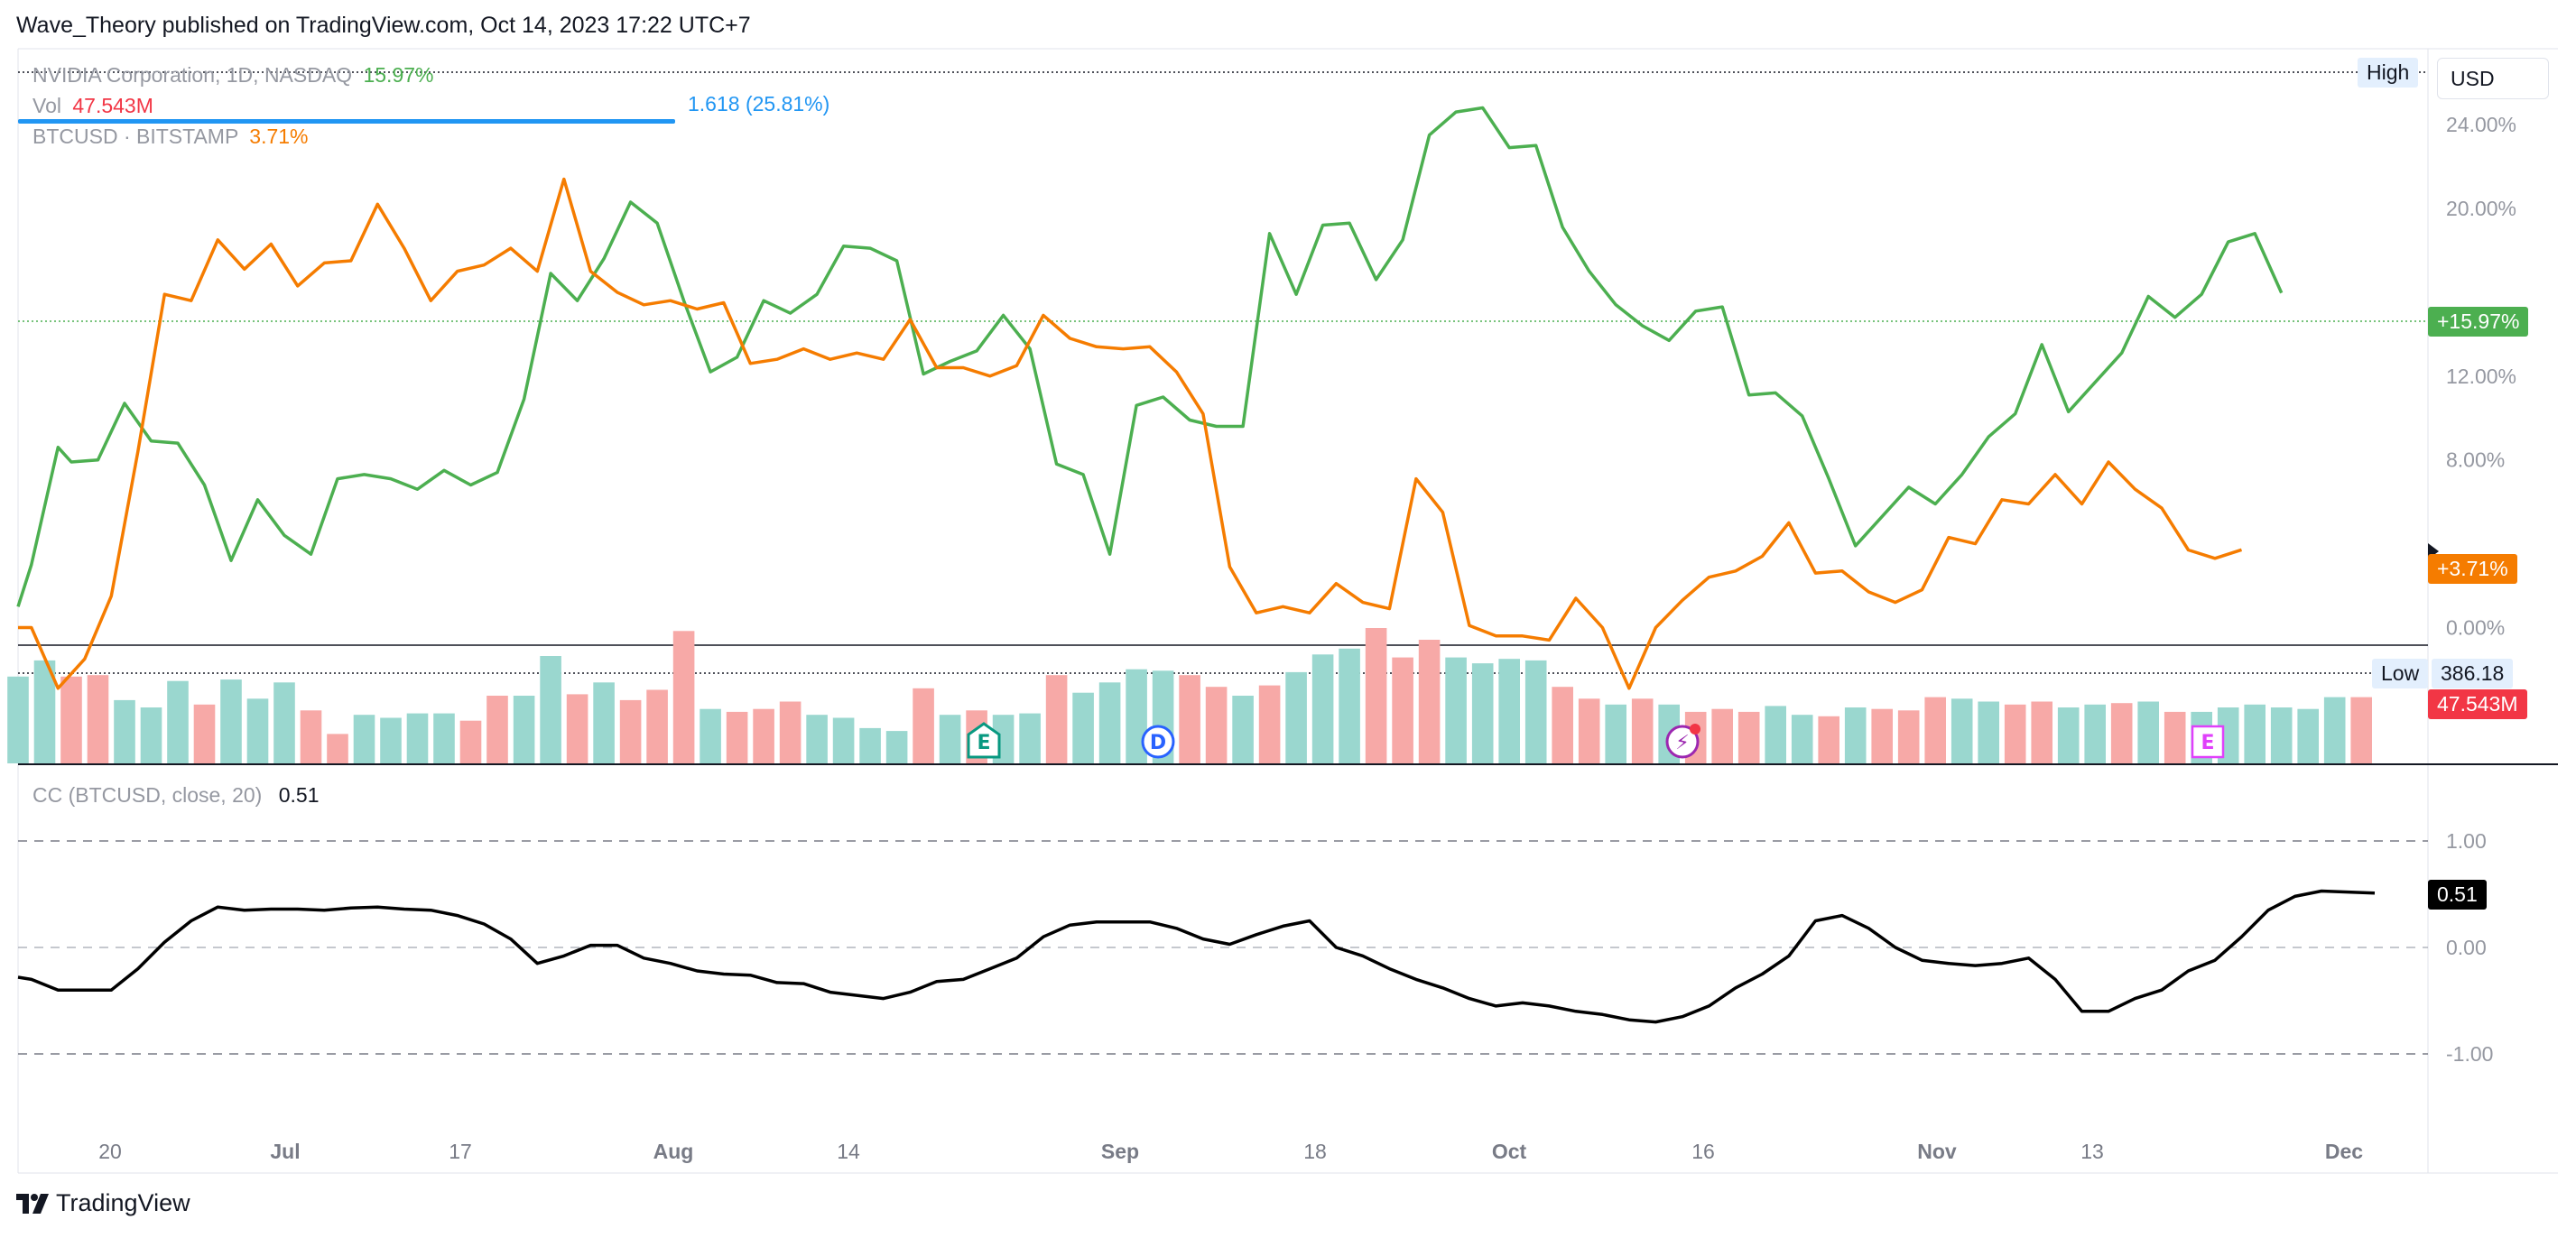  Describe the element at coordinates (983, 743) in the screenshot. I see `marker-label: E` at that location.